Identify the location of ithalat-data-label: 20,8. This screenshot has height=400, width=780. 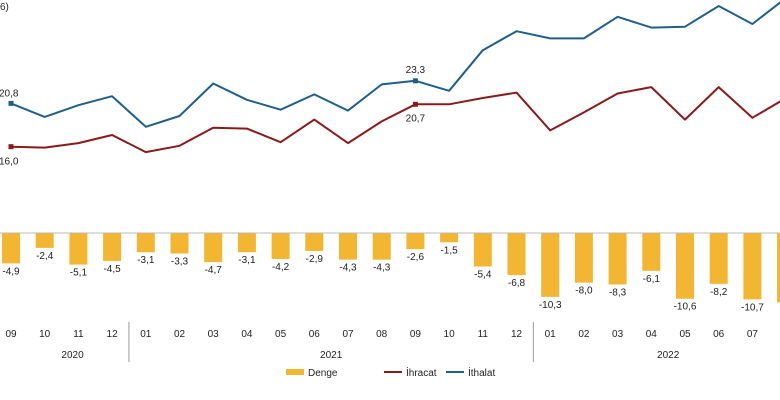
(9, 93).